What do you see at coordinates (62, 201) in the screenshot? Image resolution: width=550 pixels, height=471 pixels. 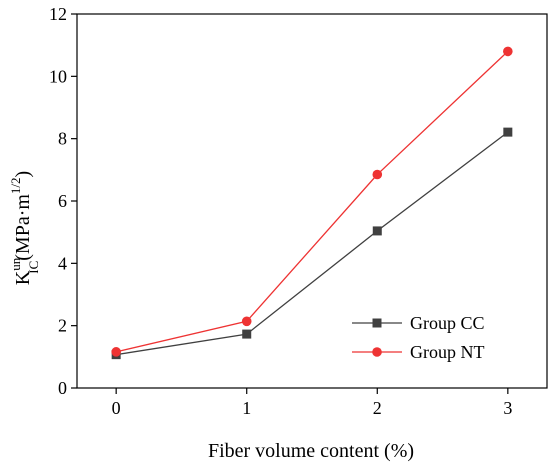 I see `y-tick-label: 6` at bounding box center [62, 201].